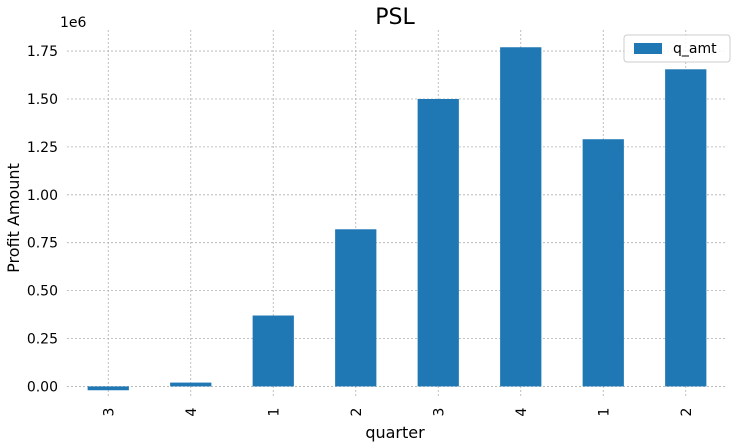  Describe the element at coordinates (42, 219) in the screenshot. I see `y-ticks: 0.00 0.25 0.50 0.75 1.00 1.25 1.50 1.75` at that location.